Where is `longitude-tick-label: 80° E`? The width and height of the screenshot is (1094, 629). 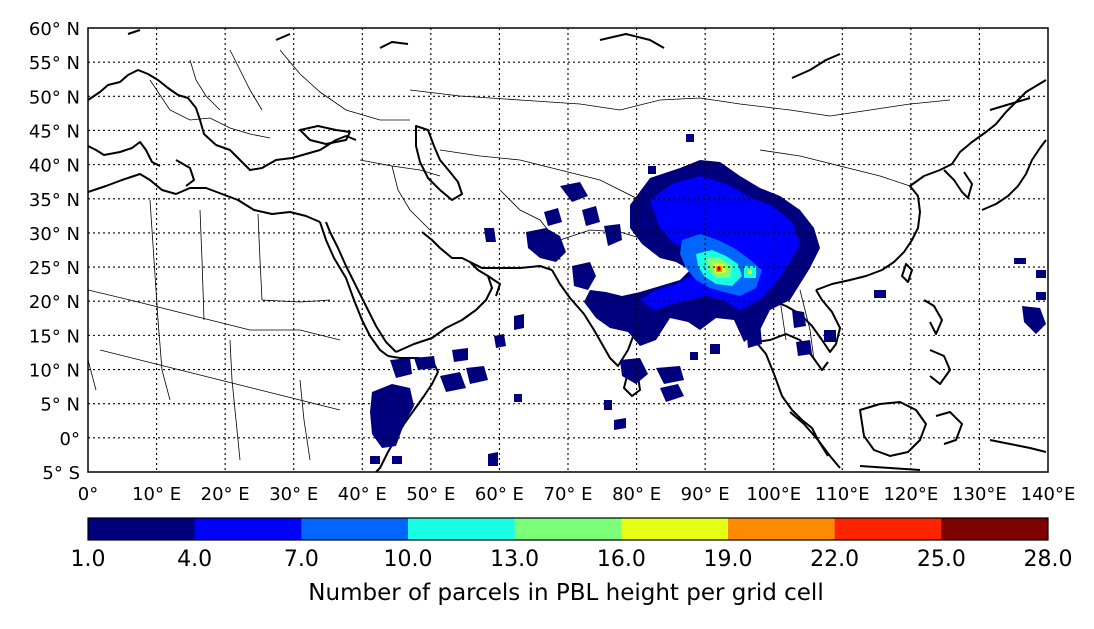
longitude-tick-label: 80° E is located at coordinates (636, 494).